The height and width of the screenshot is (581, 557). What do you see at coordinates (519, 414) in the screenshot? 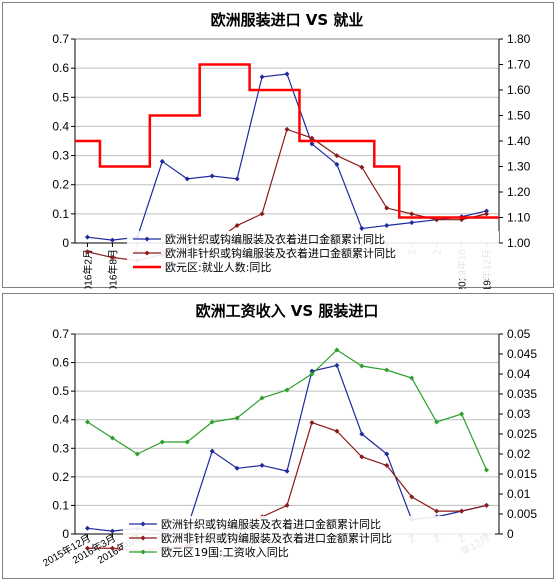
I see `right-tick-label: 0.03` at bounding box center [519, 414].